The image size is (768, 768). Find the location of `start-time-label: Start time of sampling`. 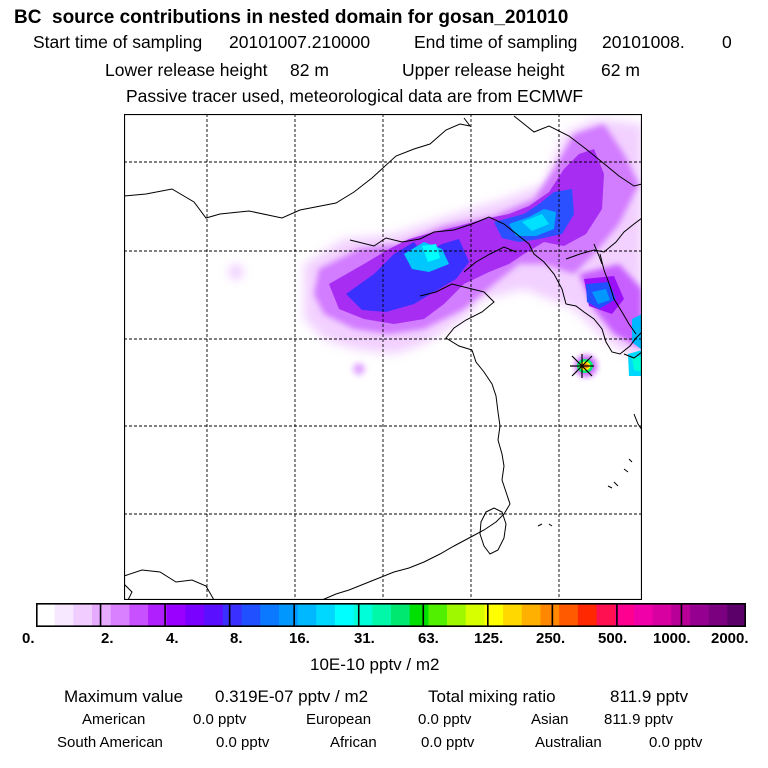

start-time-label: Start time of sampling is located at coordinates (118, 42).